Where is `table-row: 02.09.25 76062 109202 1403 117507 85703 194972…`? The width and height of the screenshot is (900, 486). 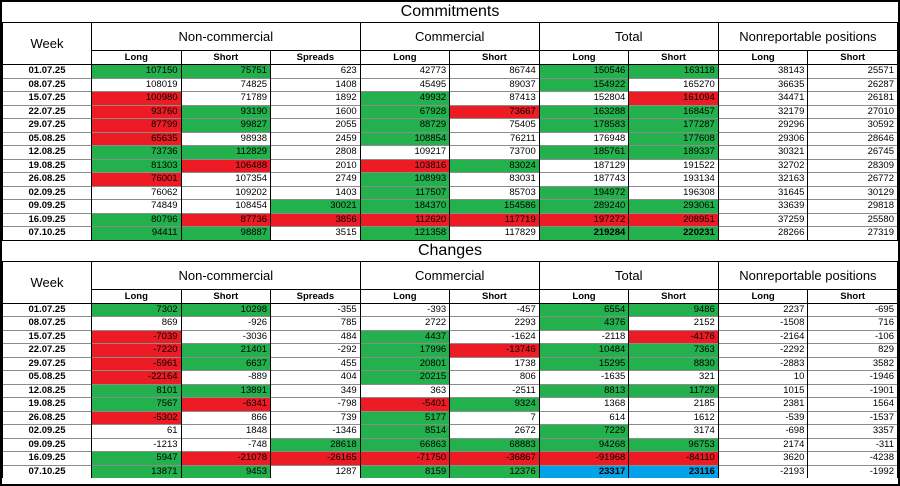 table-row: 02.09.25 76062 109202 1403 117507 85703 194972… is located at coordinates (450, 192).